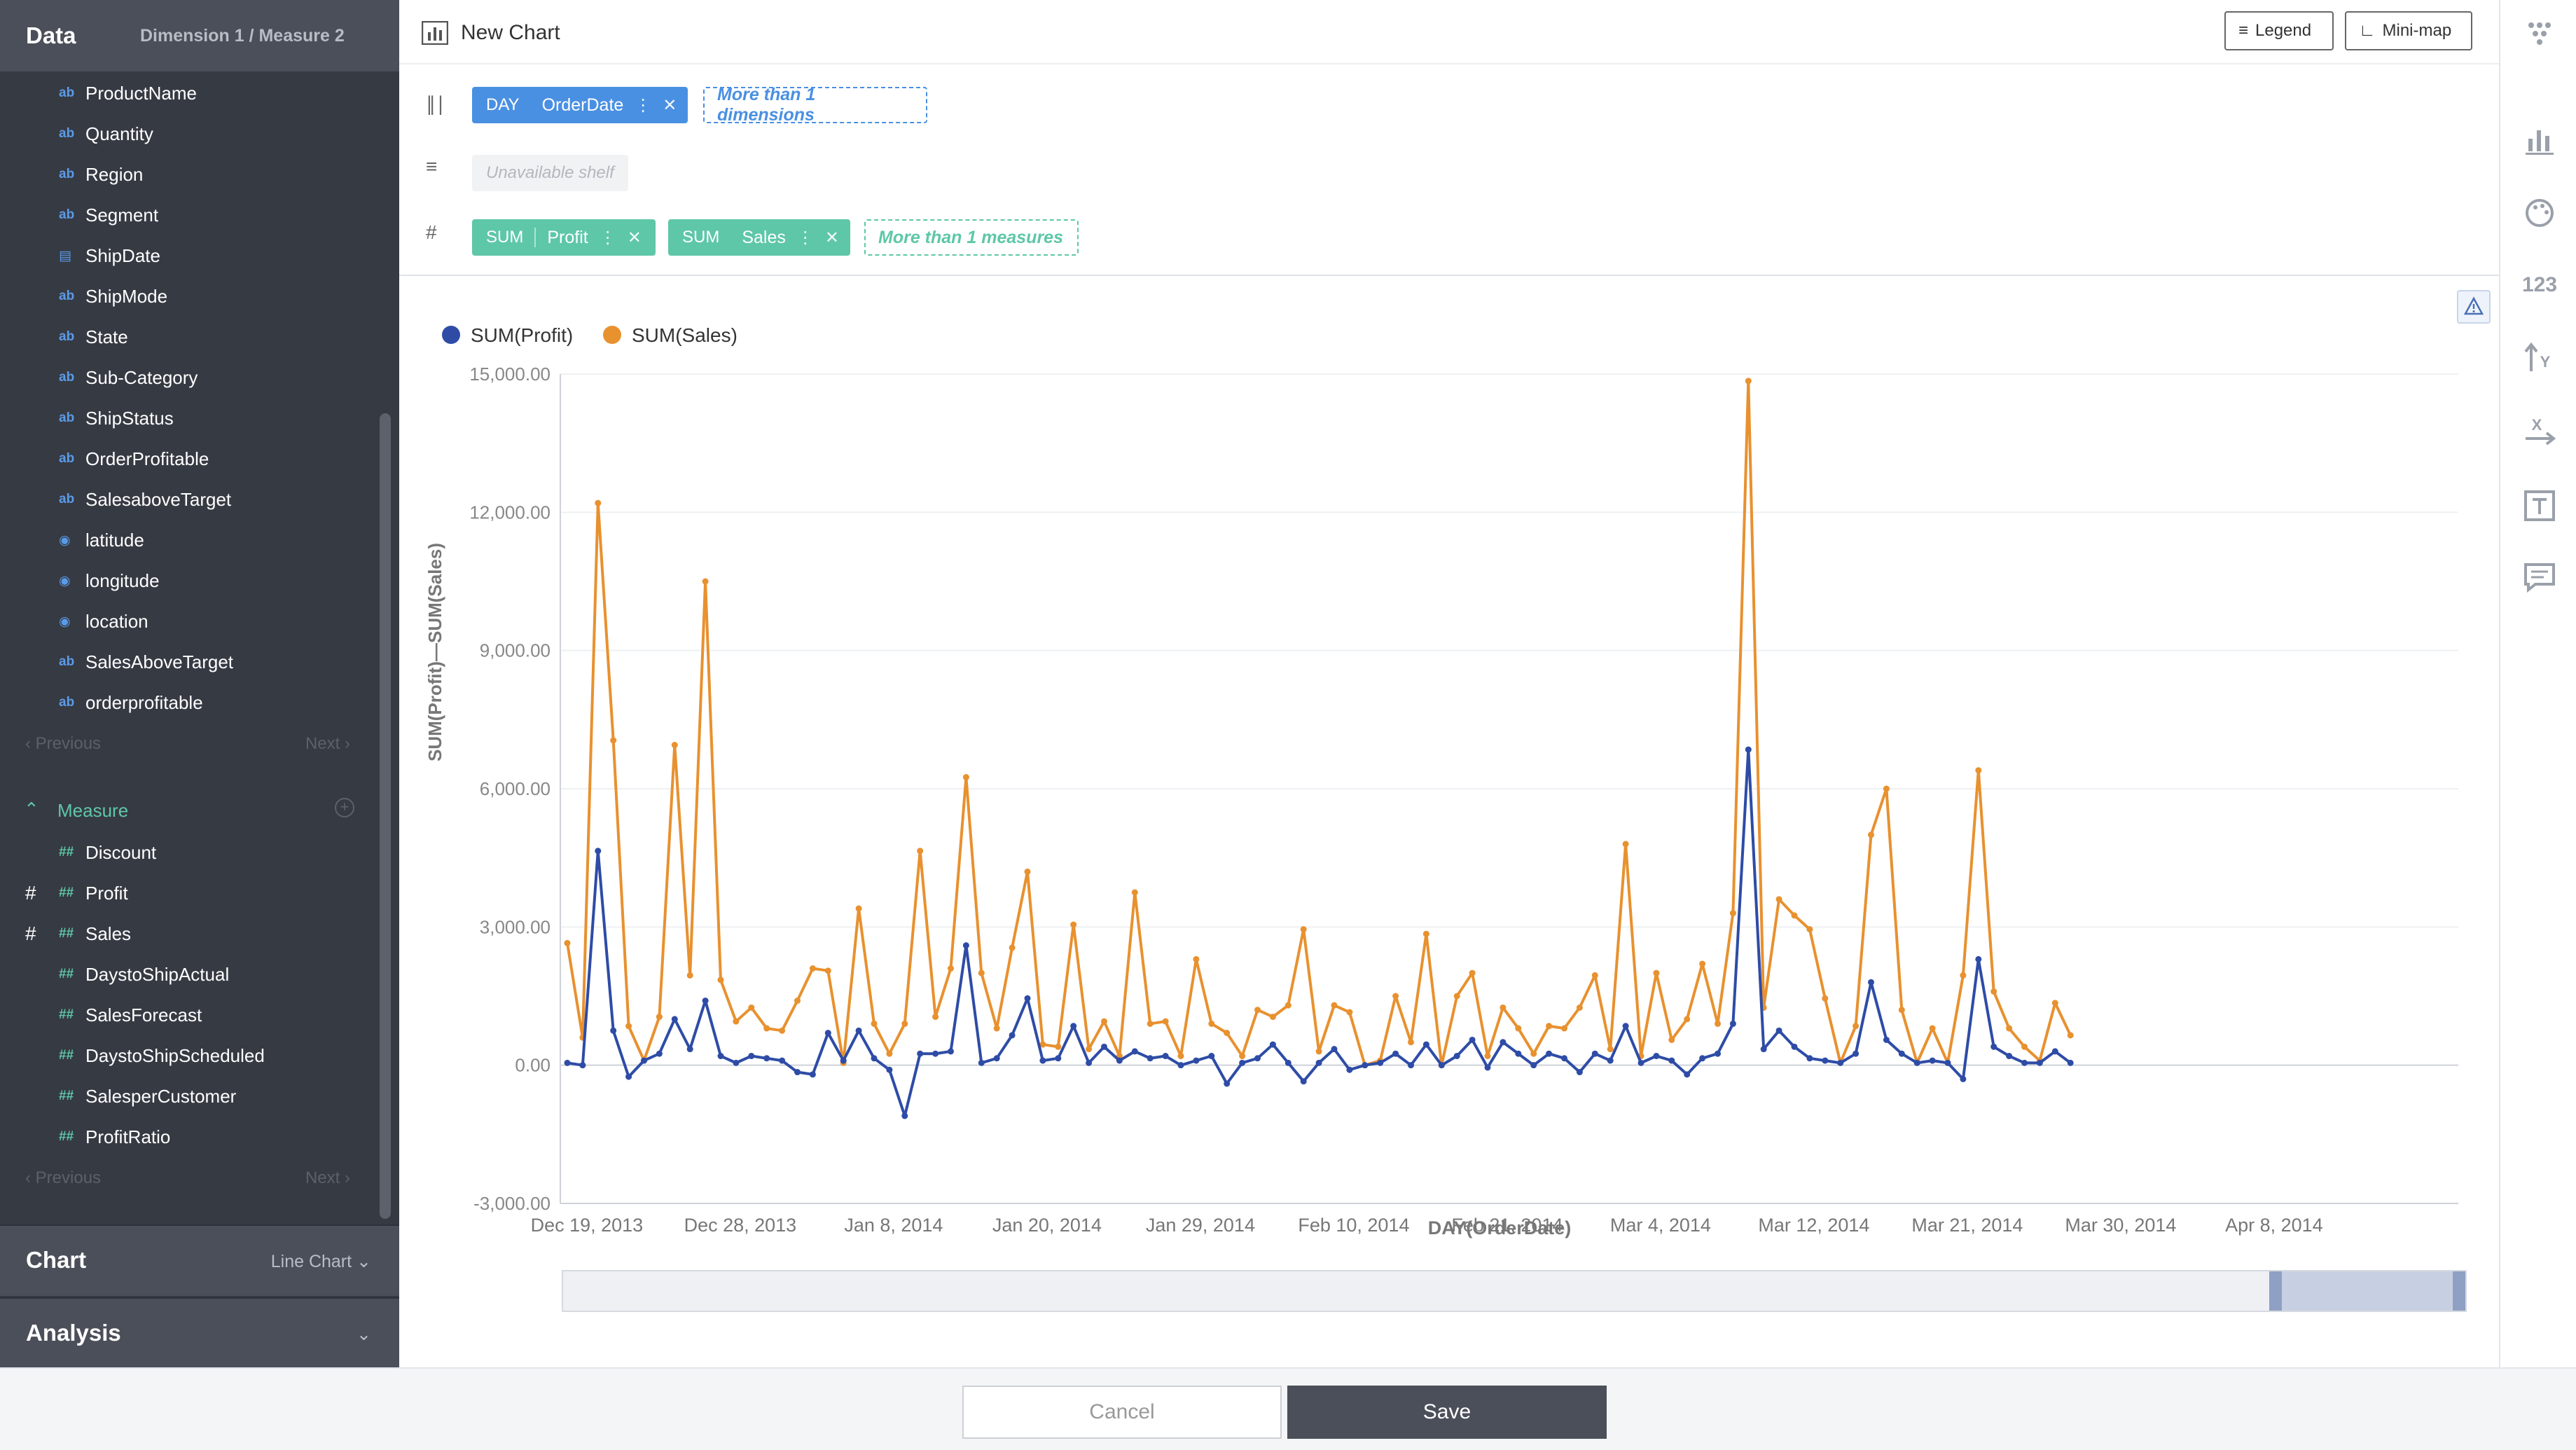  What do you see at coordinates (189, 1015) in the screenshot?
I see `measure-item: ## SalesForecast` at bounding box center [189, 1015].